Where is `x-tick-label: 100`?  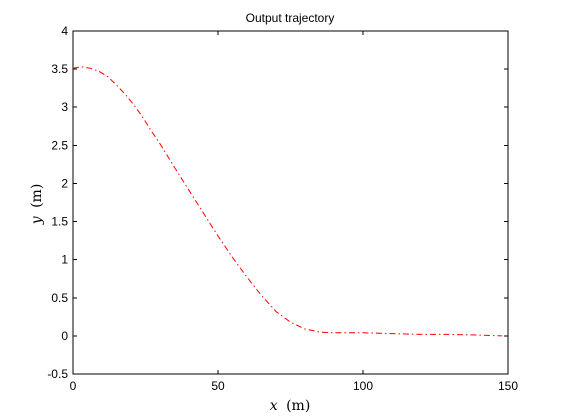
x-tick-label: 100 is located at coordinates (363, 386).